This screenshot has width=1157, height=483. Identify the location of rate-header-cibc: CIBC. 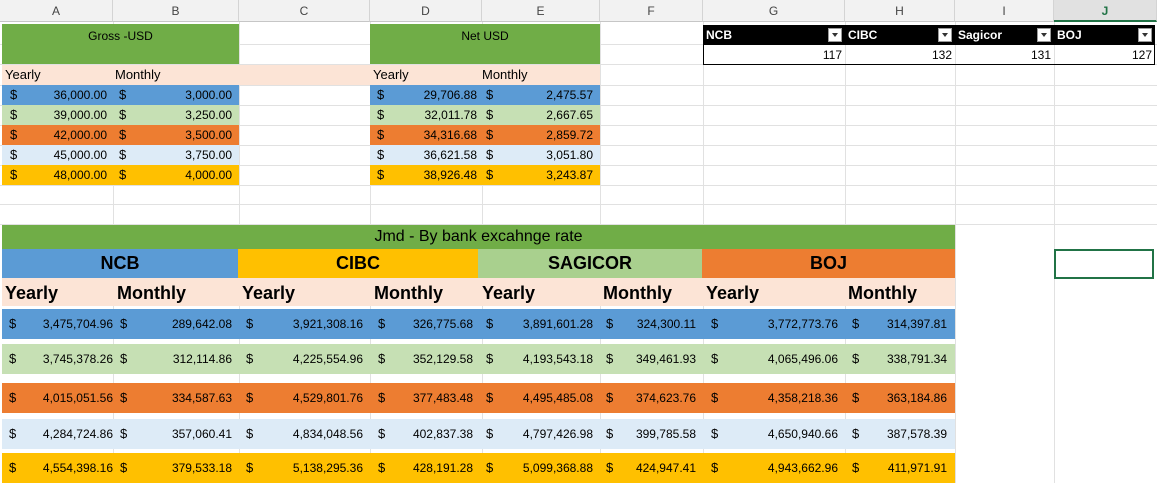
(900, 35).